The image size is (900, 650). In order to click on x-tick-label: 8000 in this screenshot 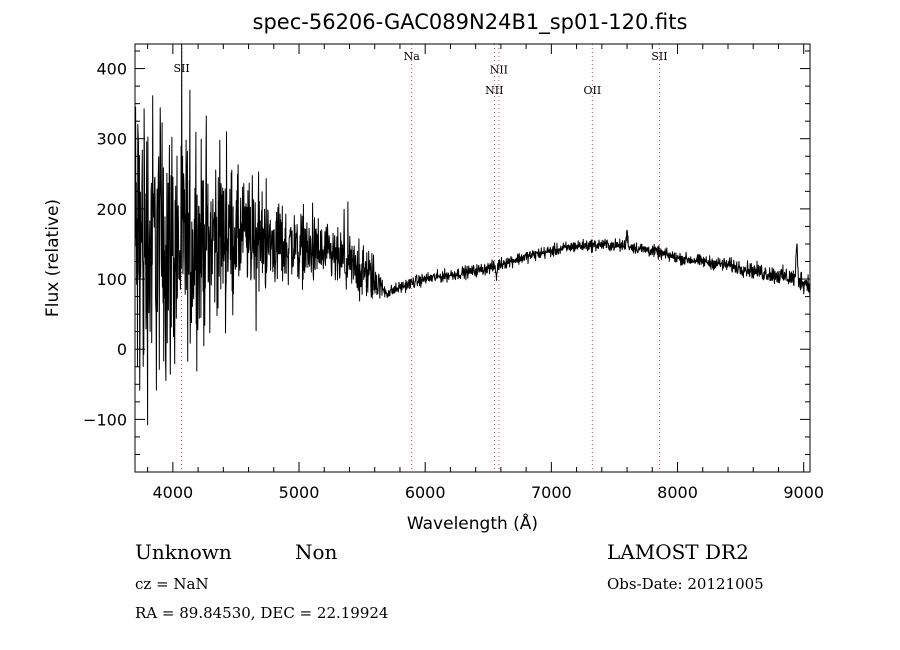, I will do `click(677, 492)`.